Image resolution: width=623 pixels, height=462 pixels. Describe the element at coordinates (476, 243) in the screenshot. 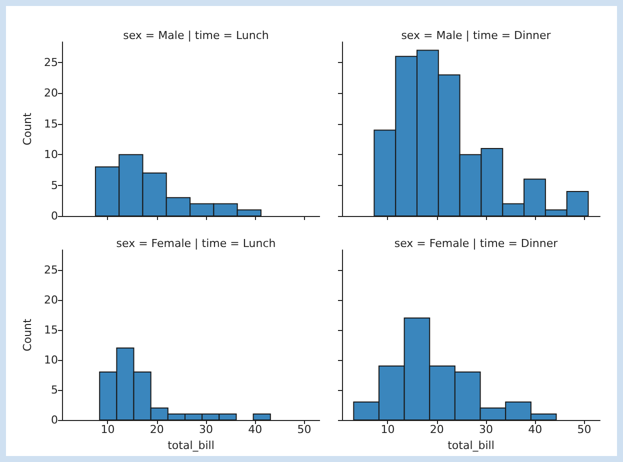

I see `chart-title: sex = Female | time = Dinner` at that location.